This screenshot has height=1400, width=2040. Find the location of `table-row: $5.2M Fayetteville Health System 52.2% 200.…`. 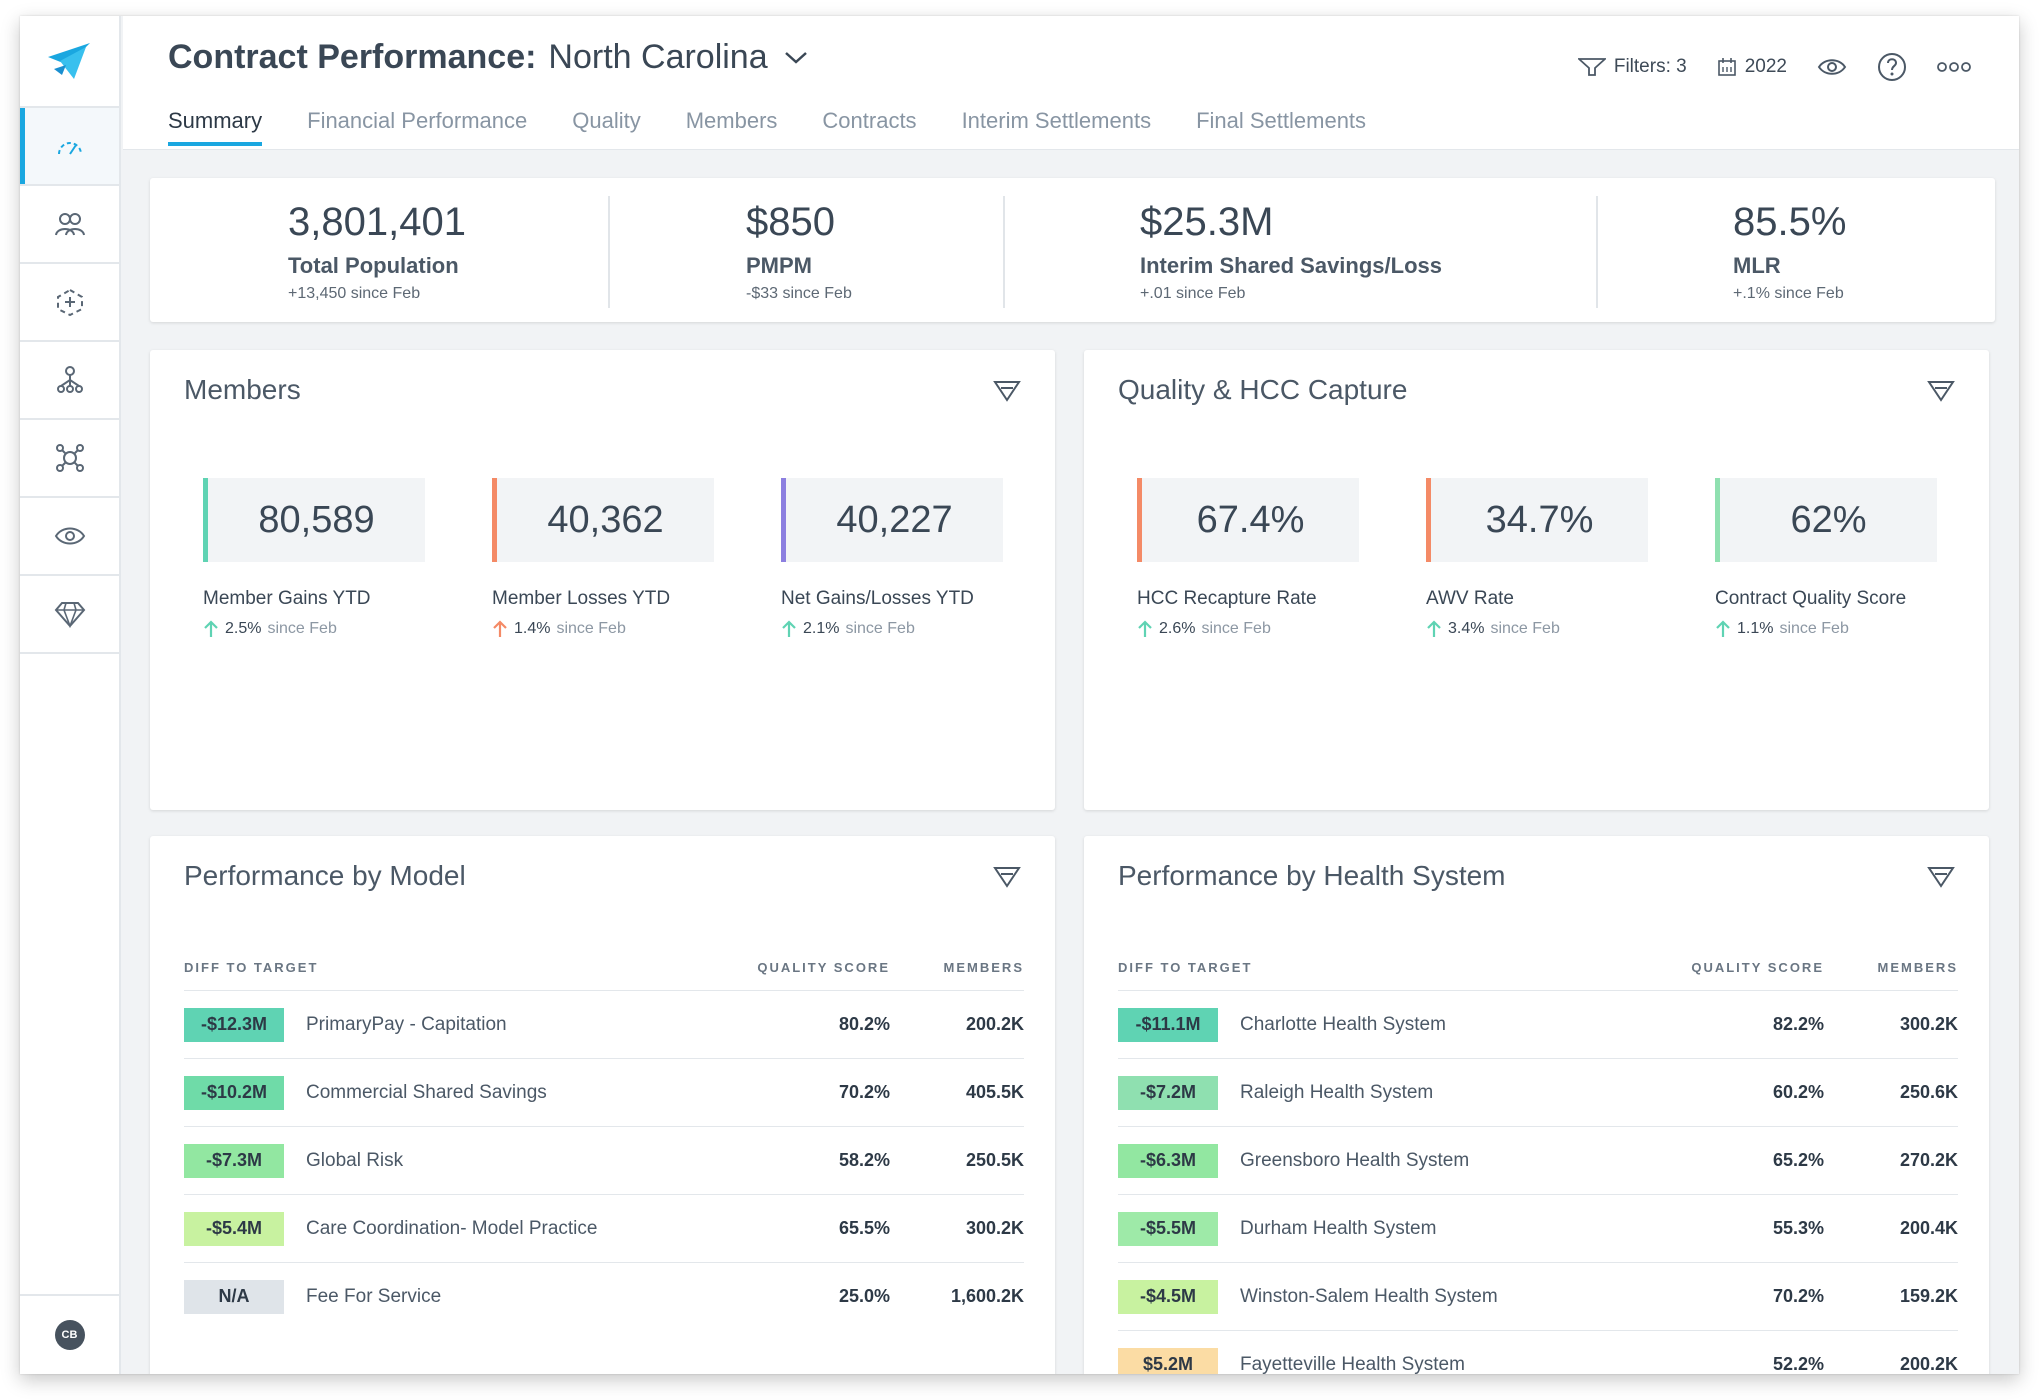

table-row: $5.2M Fayetteville Health System 52.2% 200.… is located at coordinates (1538, 1352).